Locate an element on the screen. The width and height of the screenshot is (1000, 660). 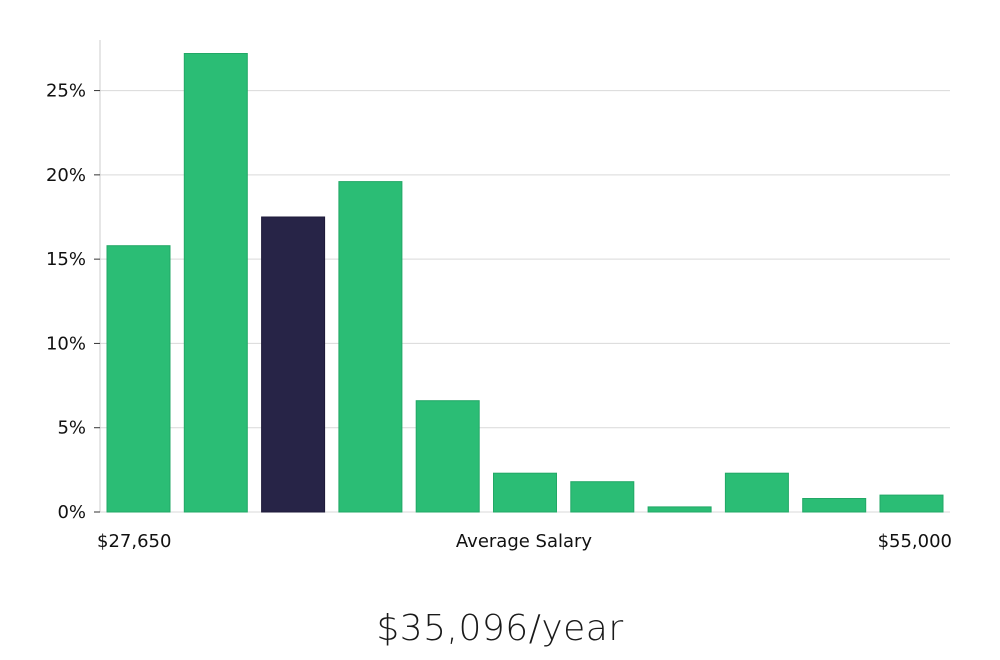
bar-highlighted is located at coordinates (293, 364).